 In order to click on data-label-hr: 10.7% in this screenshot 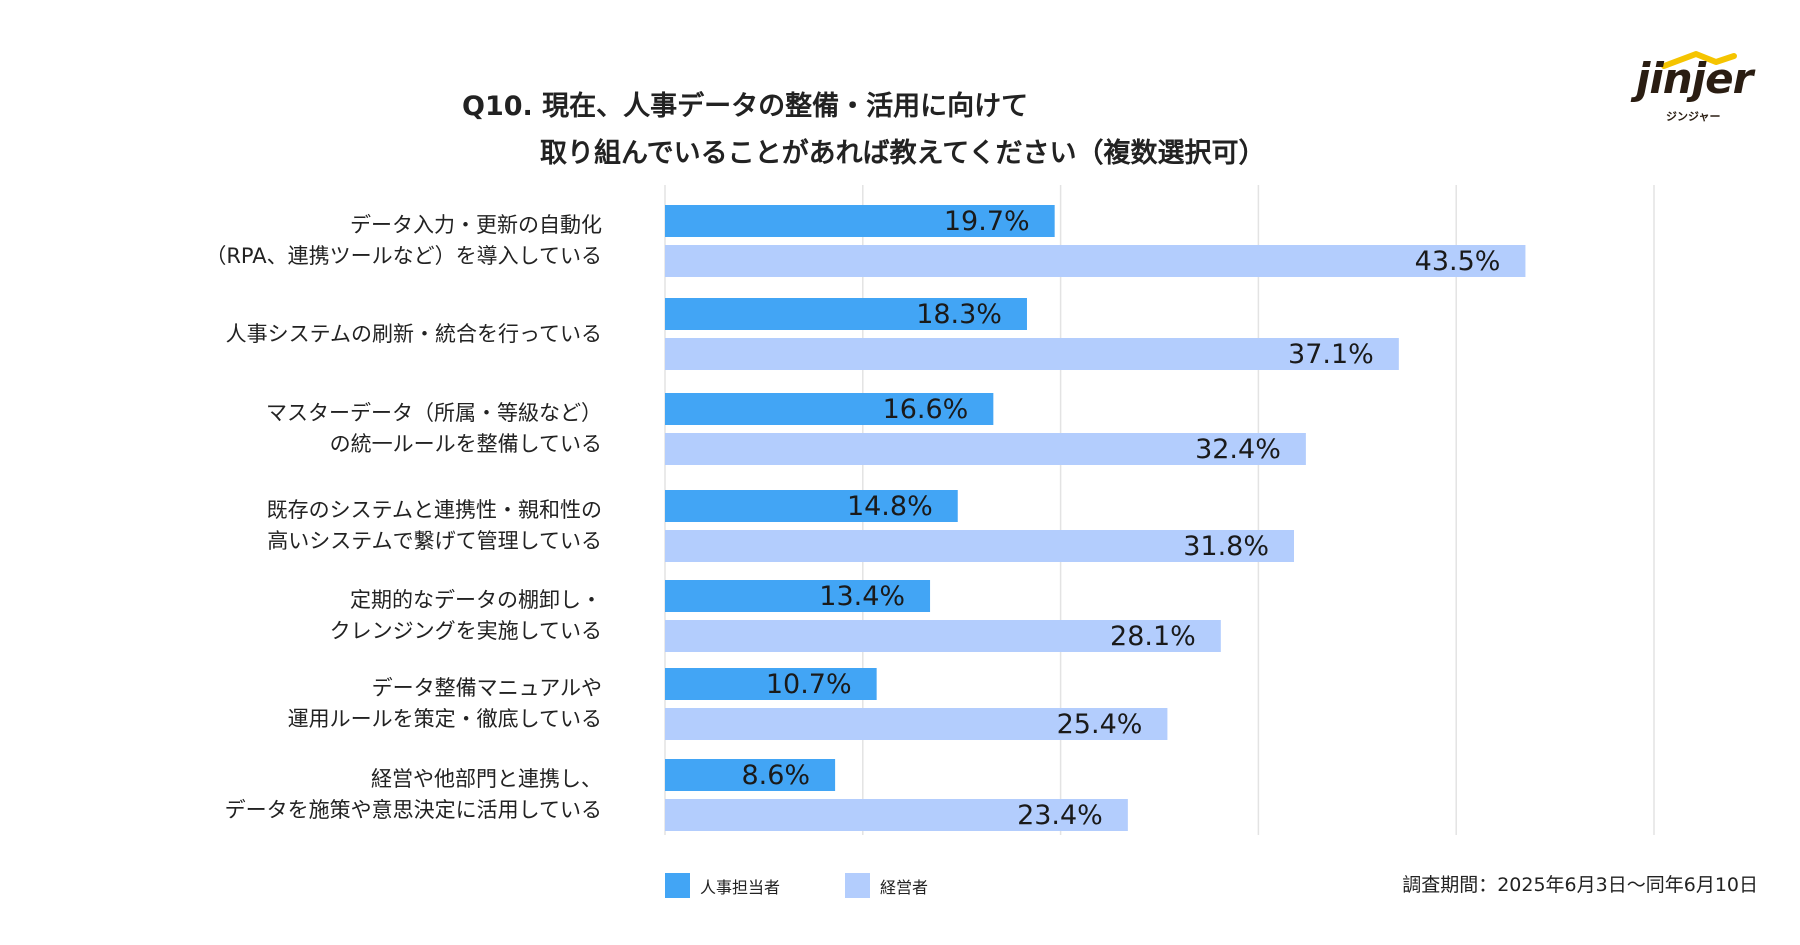, I will do `click(809, 684)`.